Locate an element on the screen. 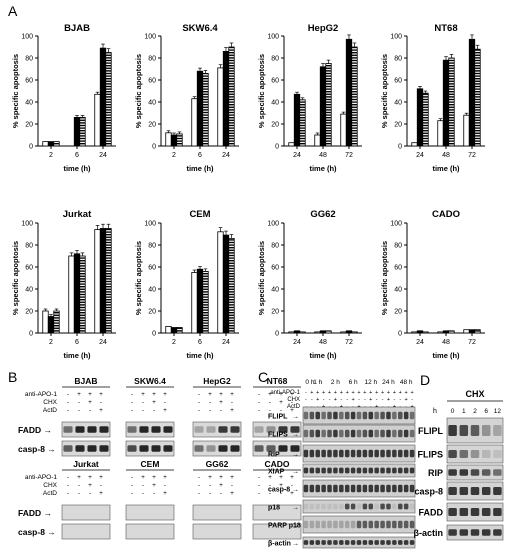  blot-parp-p18 is located at coordinates (359, 524).